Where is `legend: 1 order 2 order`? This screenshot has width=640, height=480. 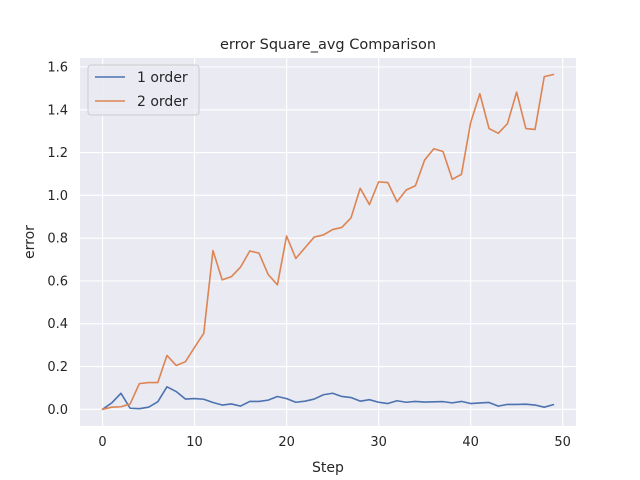 legend: 1 order 2 order is located at coordinates (143, 90).